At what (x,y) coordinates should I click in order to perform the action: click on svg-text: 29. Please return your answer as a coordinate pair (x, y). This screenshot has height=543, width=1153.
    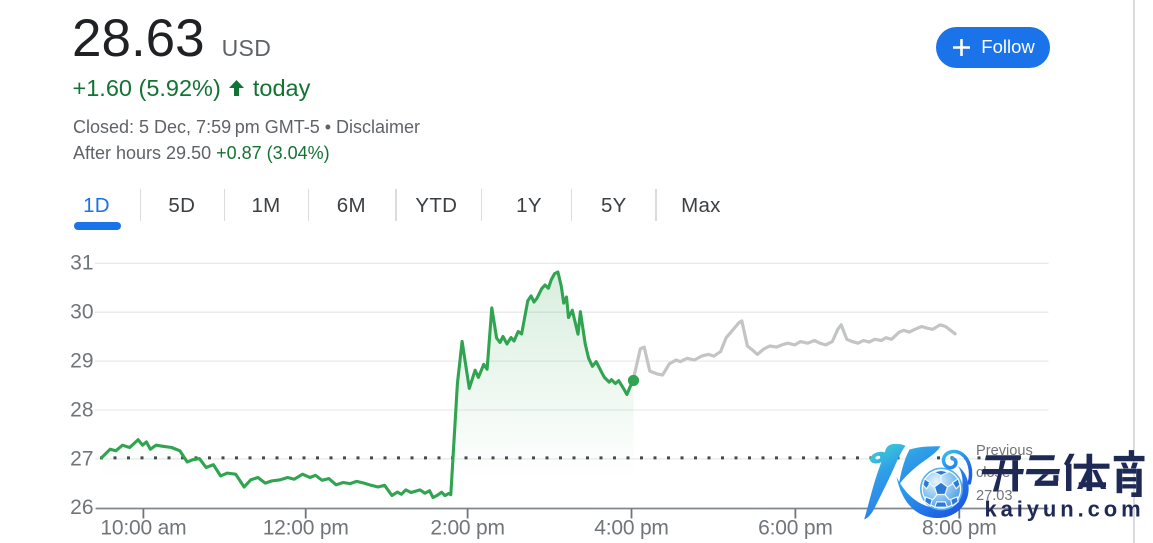
    Looking at the image, I should click on (81, 361).